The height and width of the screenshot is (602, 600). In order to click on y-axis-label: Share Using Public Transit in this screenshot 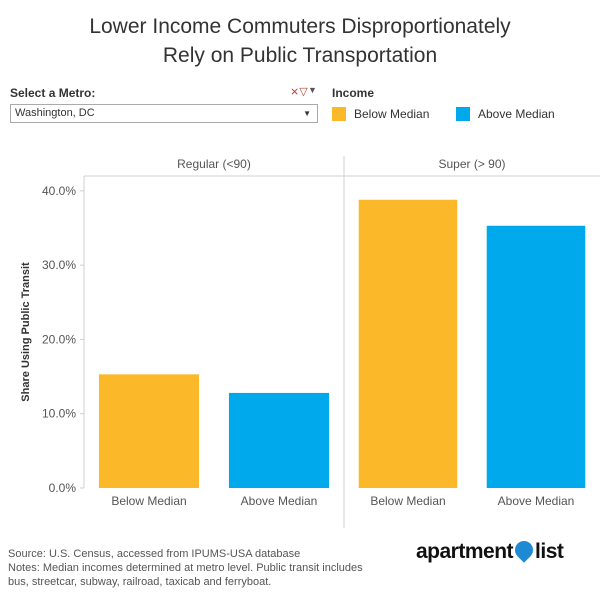, I will do `click(26, 332)`.